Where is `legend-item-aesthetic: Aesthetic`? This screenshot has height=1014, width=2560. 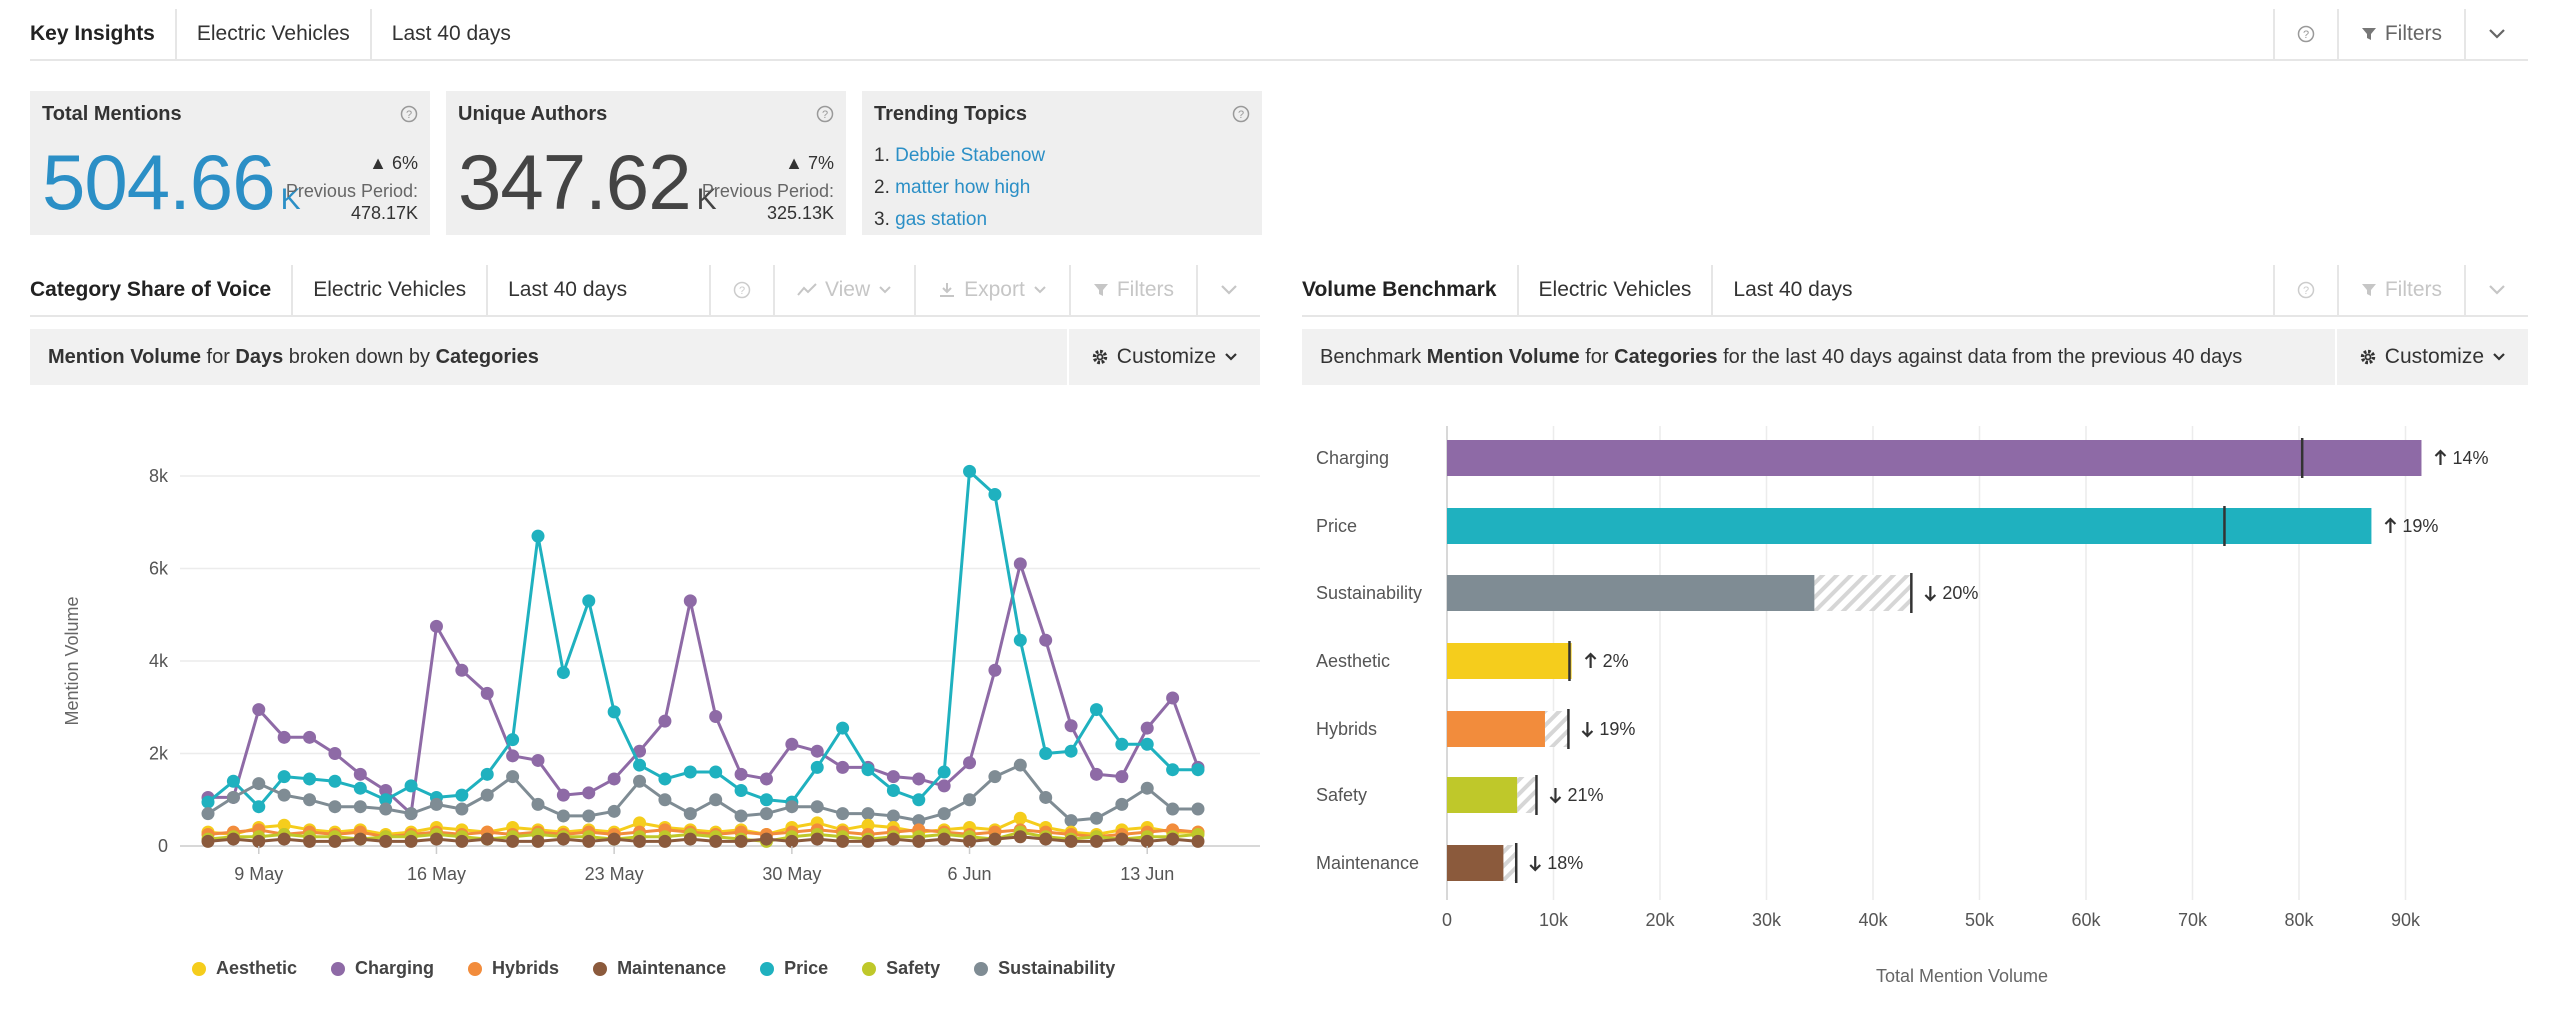 legend-item-aesthetic: Aesthetic is located at coordinates (244, 968).